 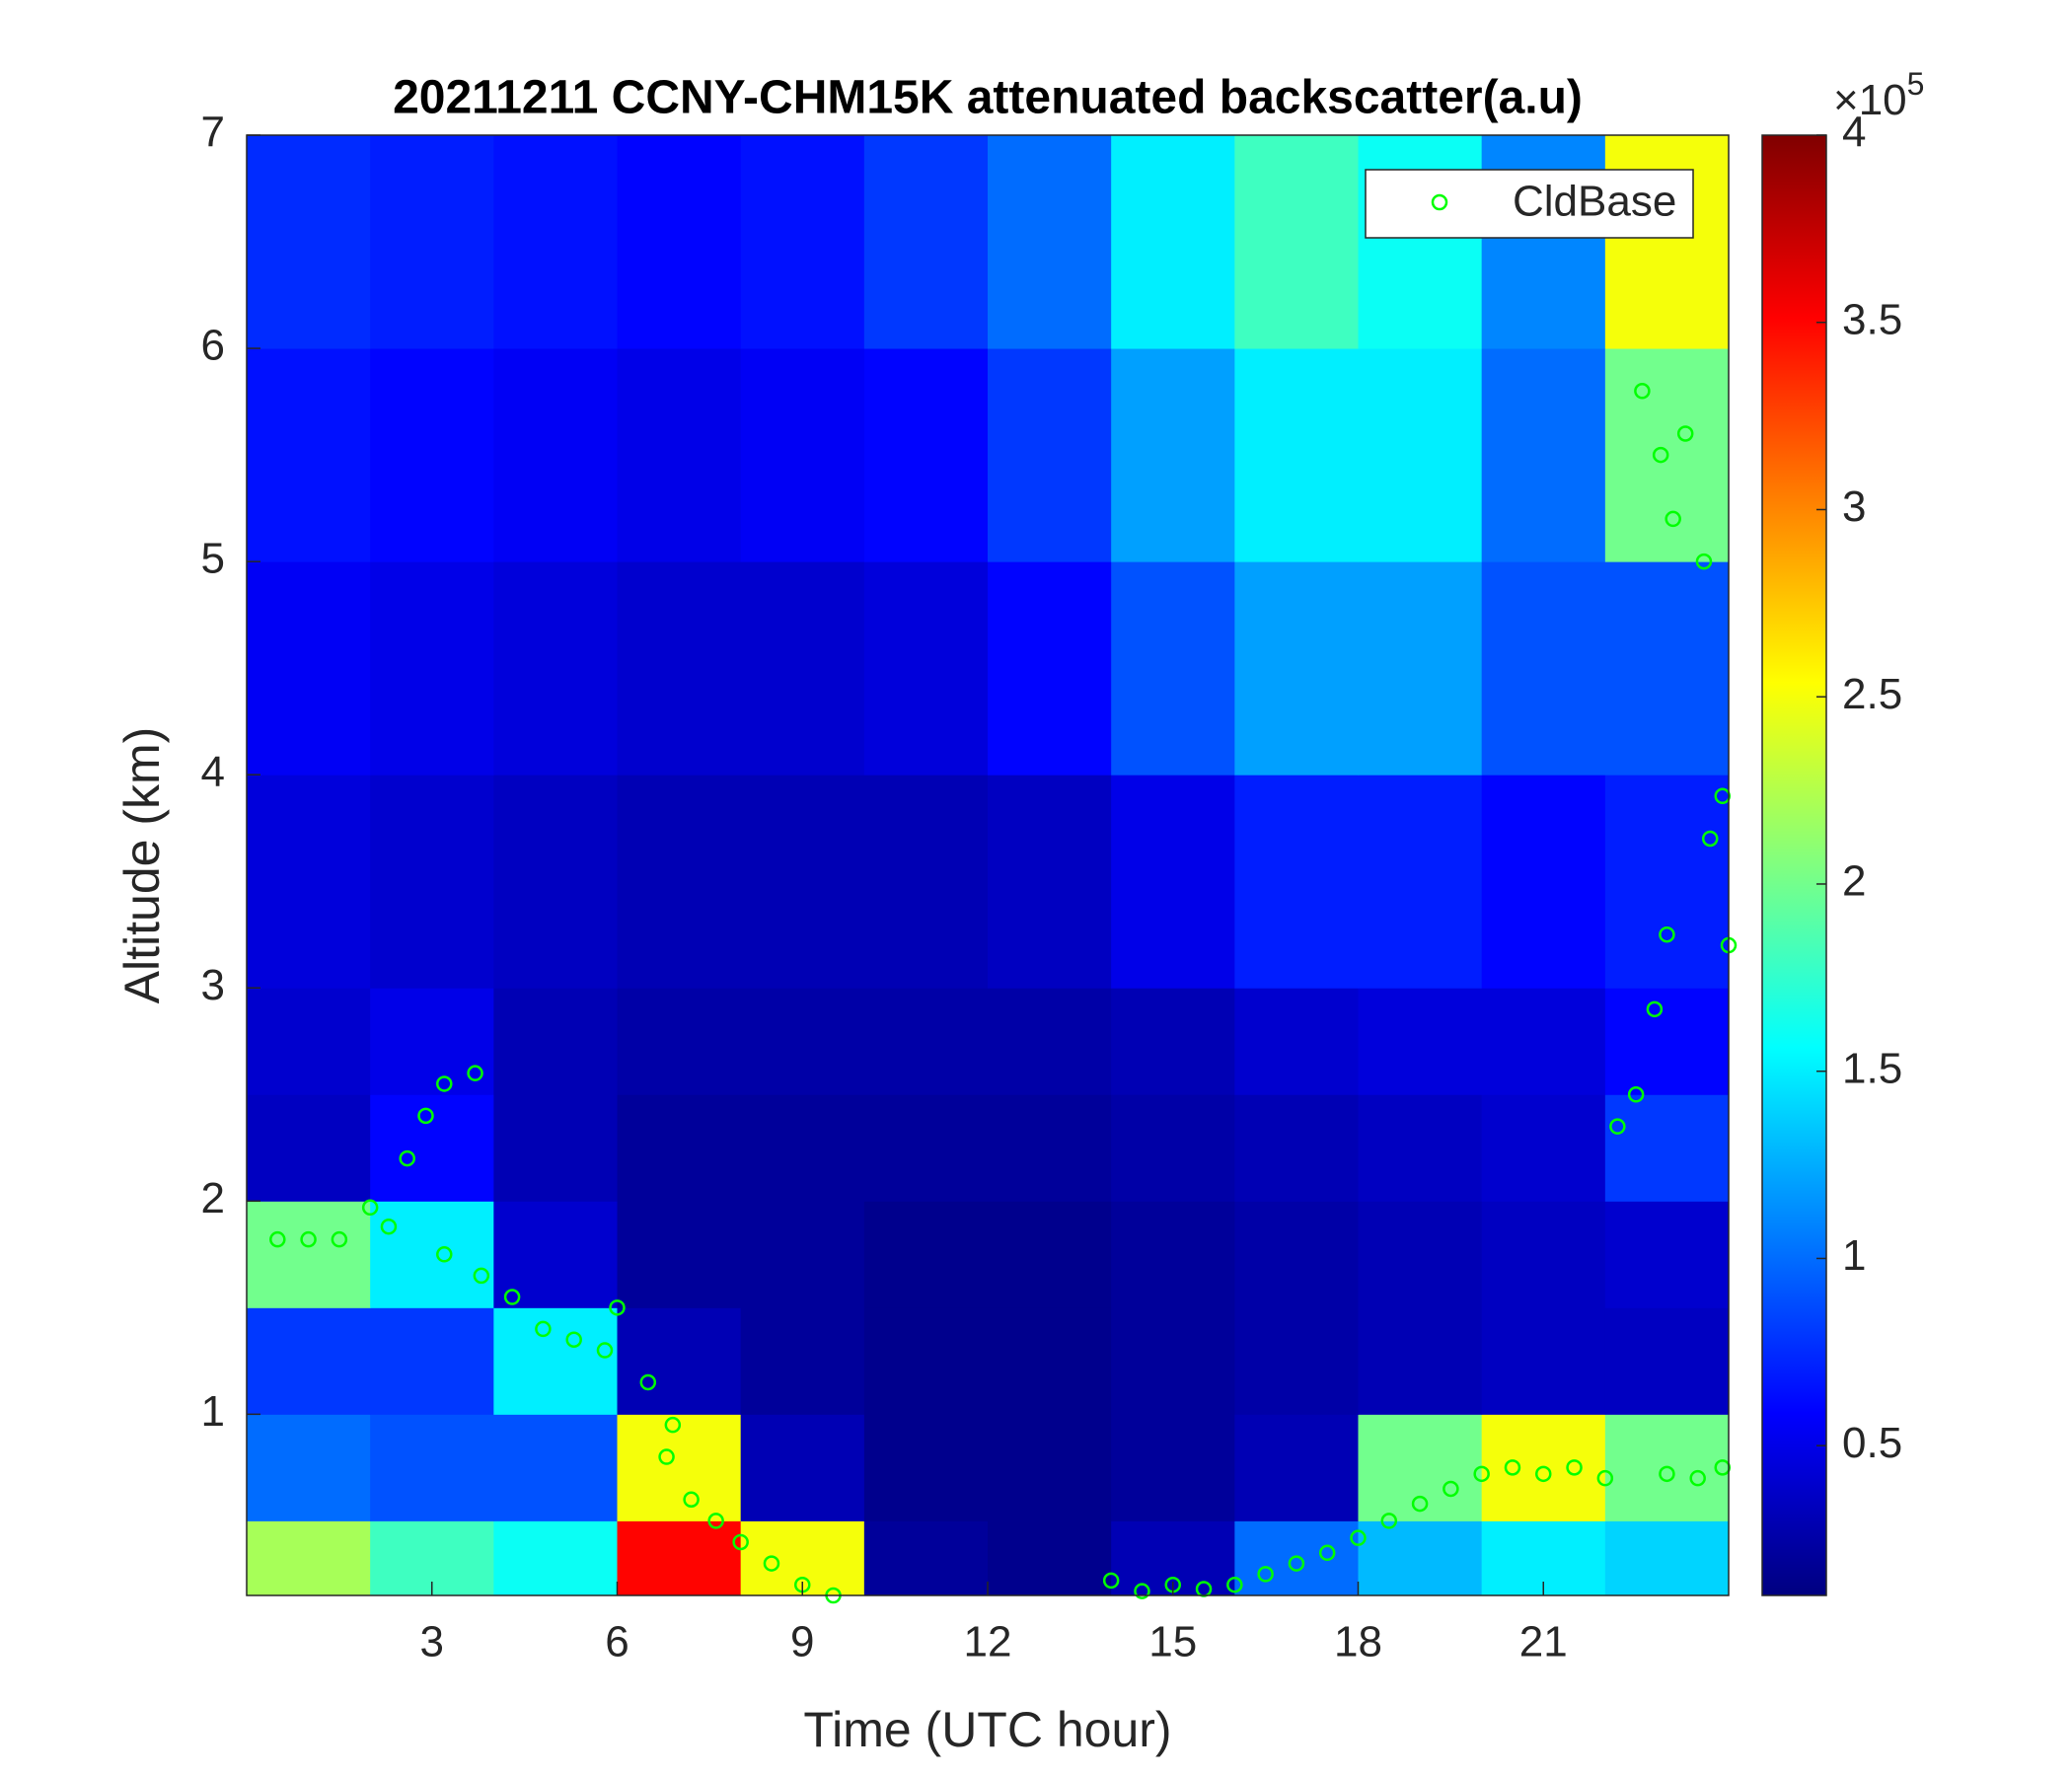 I want to click on x-tick-label: 21, so click(x=1543, y=1642).